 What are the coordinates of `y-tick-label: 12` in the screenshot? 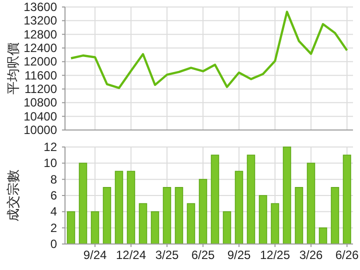 It's located at (51, 147).